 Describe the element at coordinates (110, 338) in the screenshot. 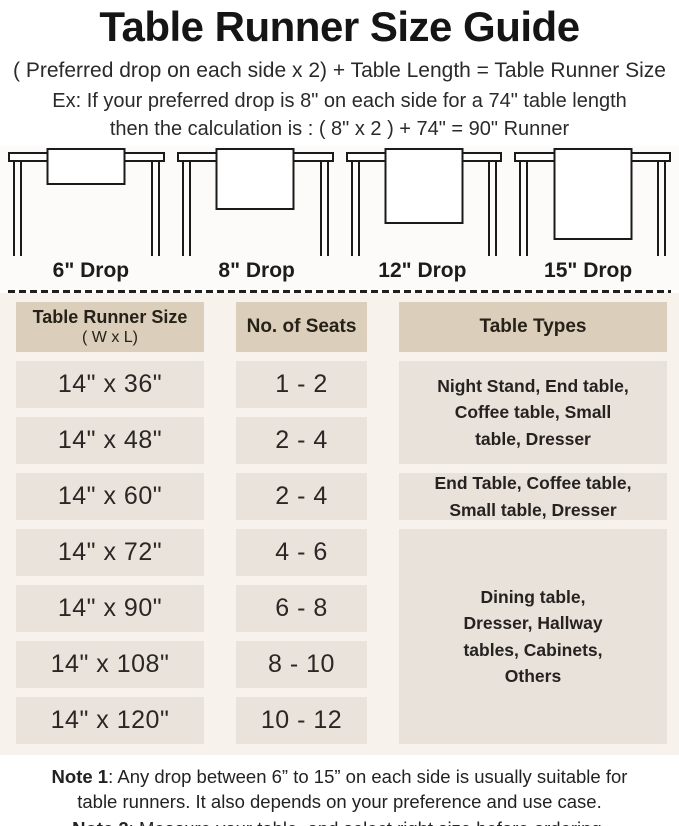

I see `header-wxl-label: ( W x L)` at that location.